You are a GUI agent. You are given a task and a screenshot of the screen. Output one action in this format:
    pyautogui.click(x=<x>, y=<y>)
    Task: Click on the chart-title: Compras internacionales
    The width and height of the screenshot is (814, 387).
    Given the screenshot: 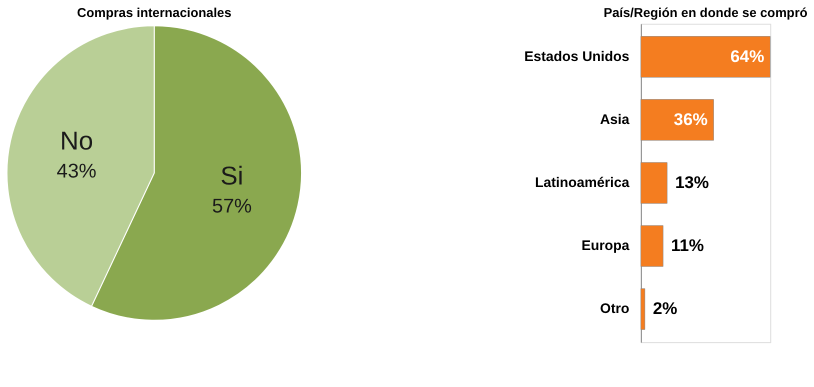 What is the action you would take?
    pyautogui.click(x=154, y=12)
    